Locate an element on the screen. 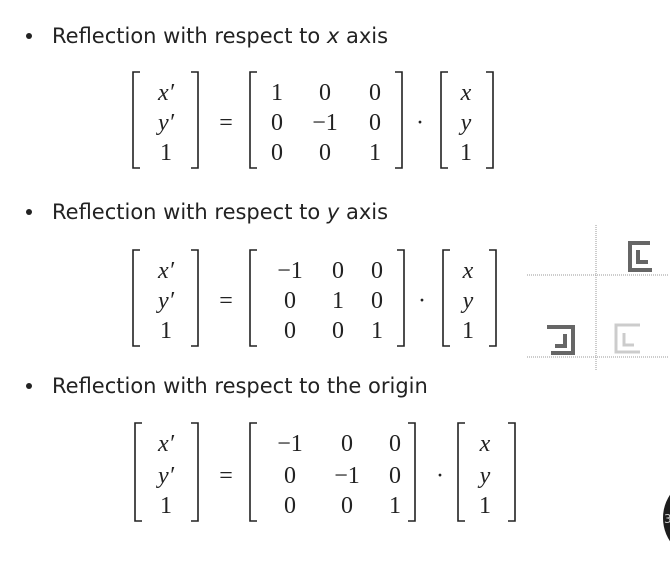 The height and width of the screenshot is (565, 670). page-number: 3 is located at coordinates (667, 519).